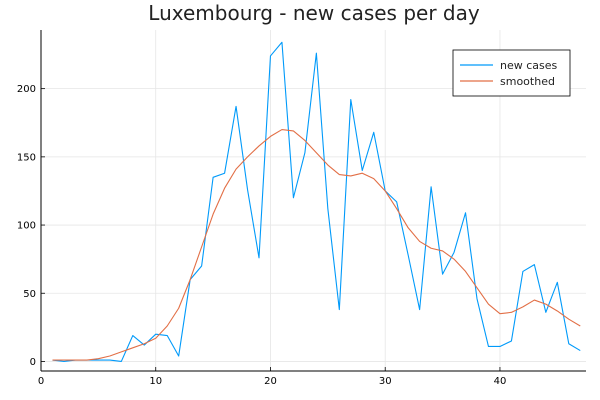 This screenshot has height=400, width=600. What do you see at coordinates (33, 362) in the screenshot?
I see `y-tick-label-0: 0` at bounding box center [33, 362].